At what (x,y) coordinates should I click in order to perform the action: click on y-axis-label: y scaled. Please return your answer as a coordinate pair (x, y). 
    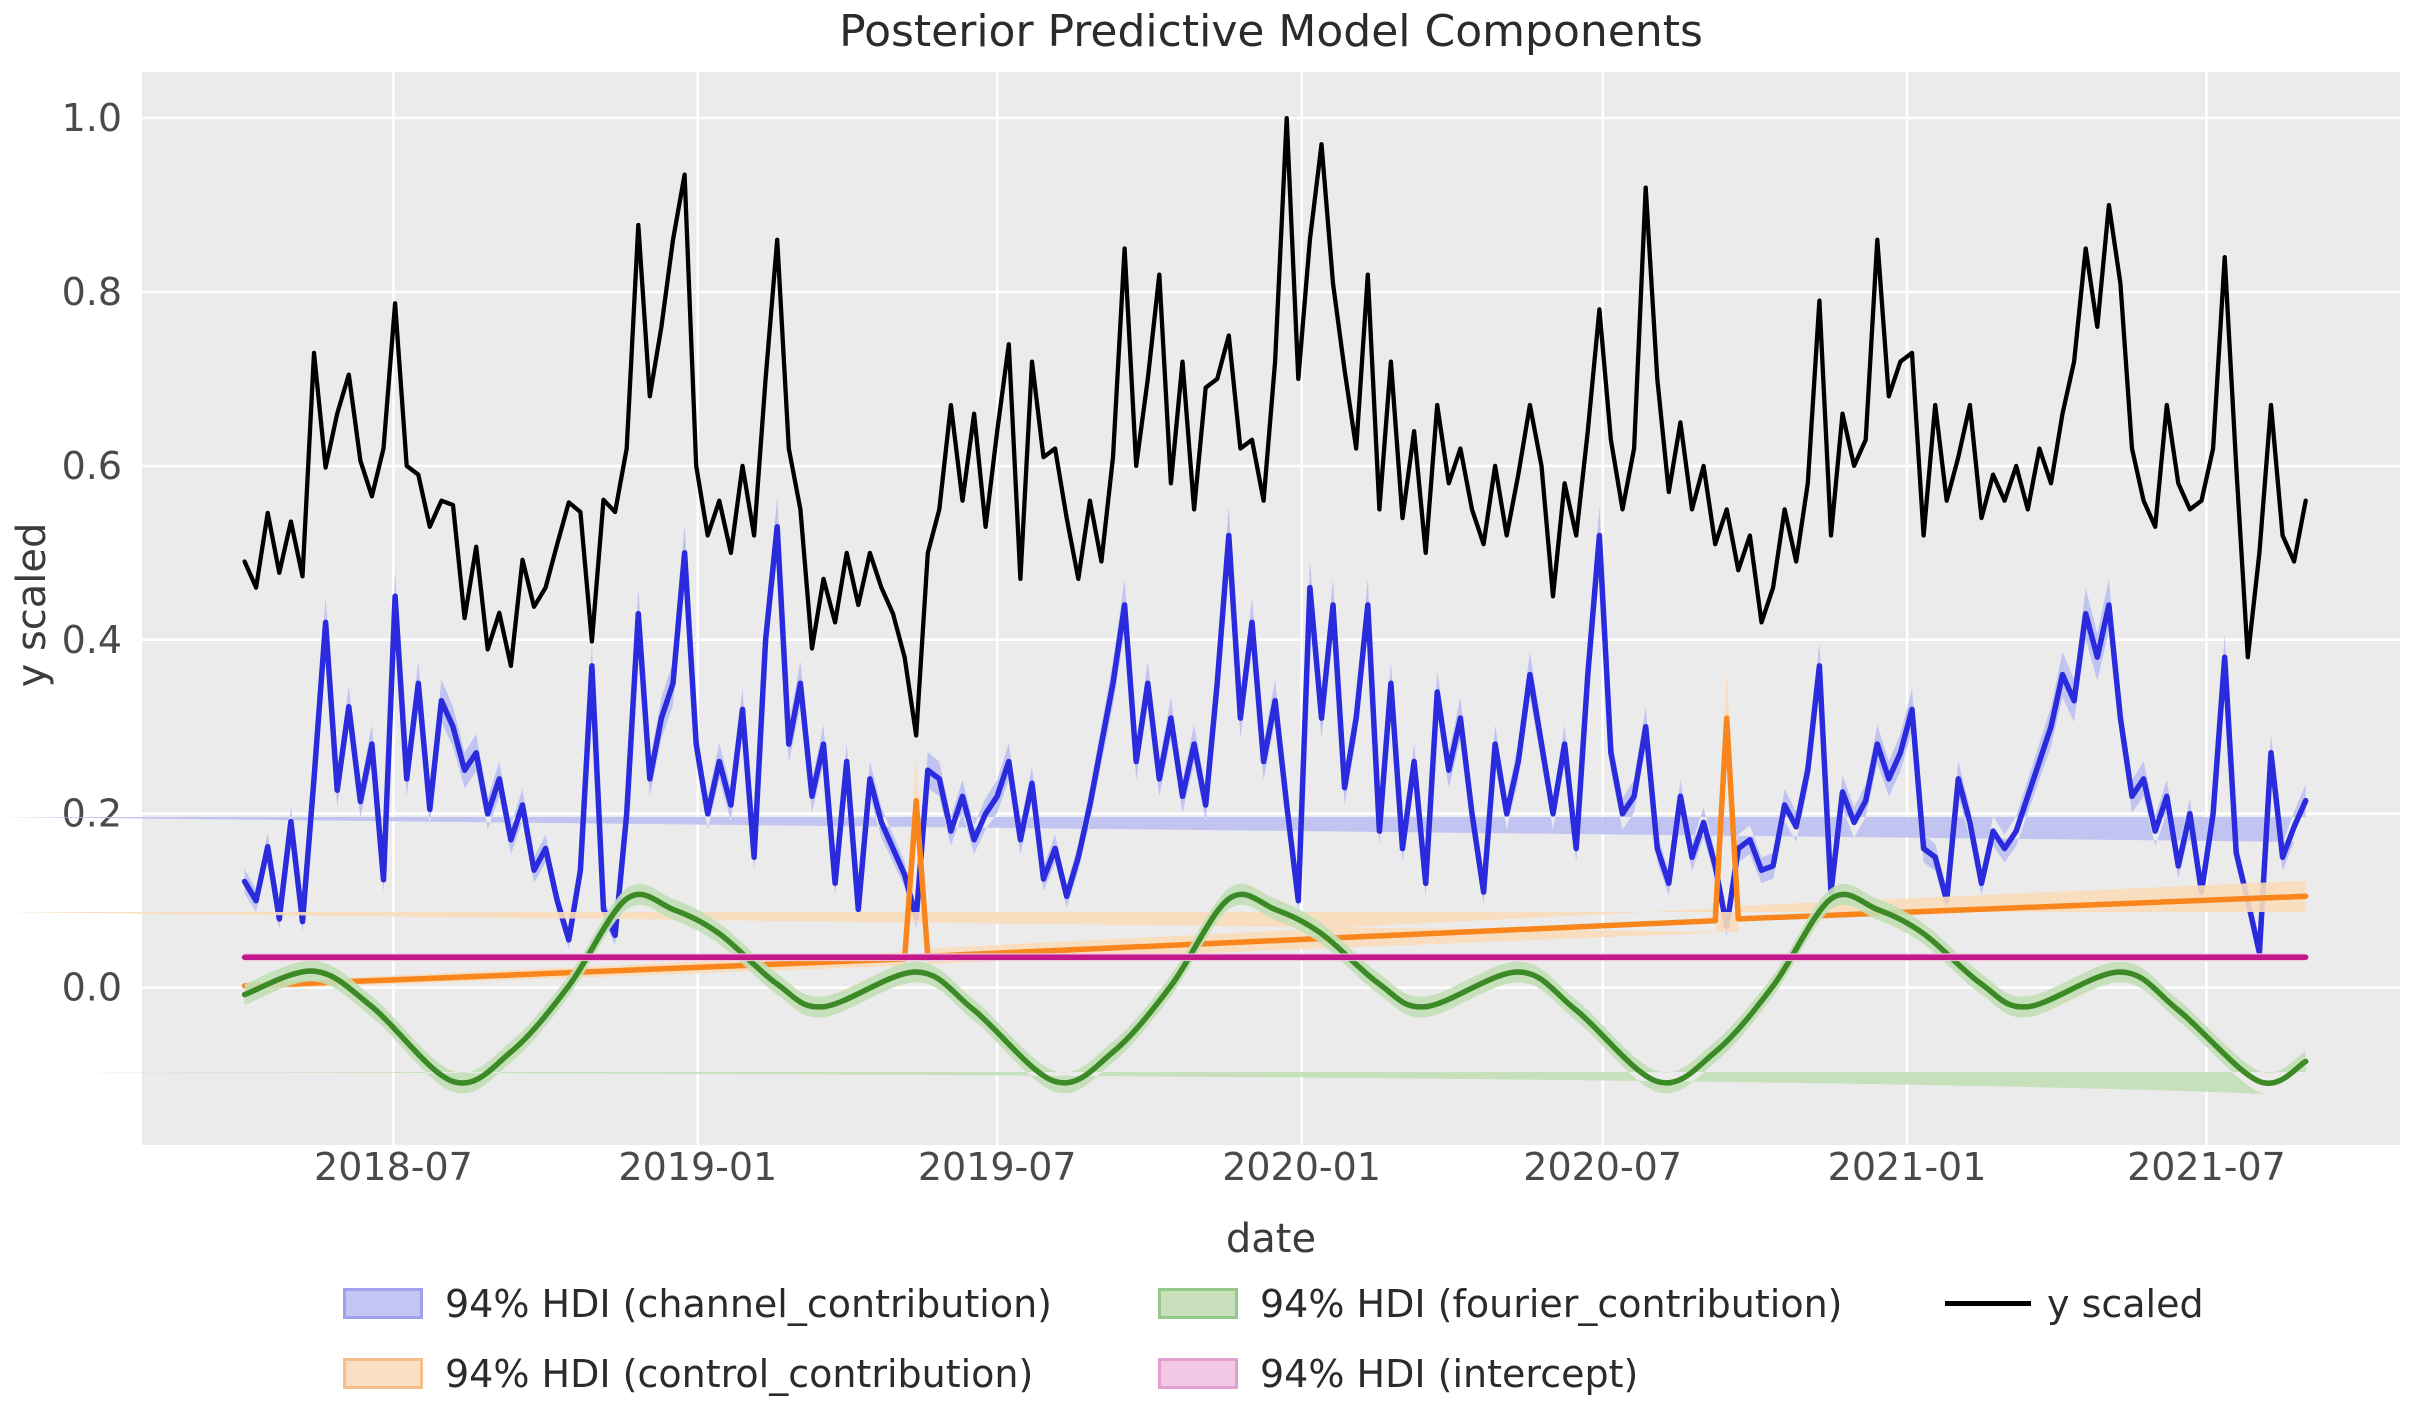
    Looking at the image, I should click on (32, 605).